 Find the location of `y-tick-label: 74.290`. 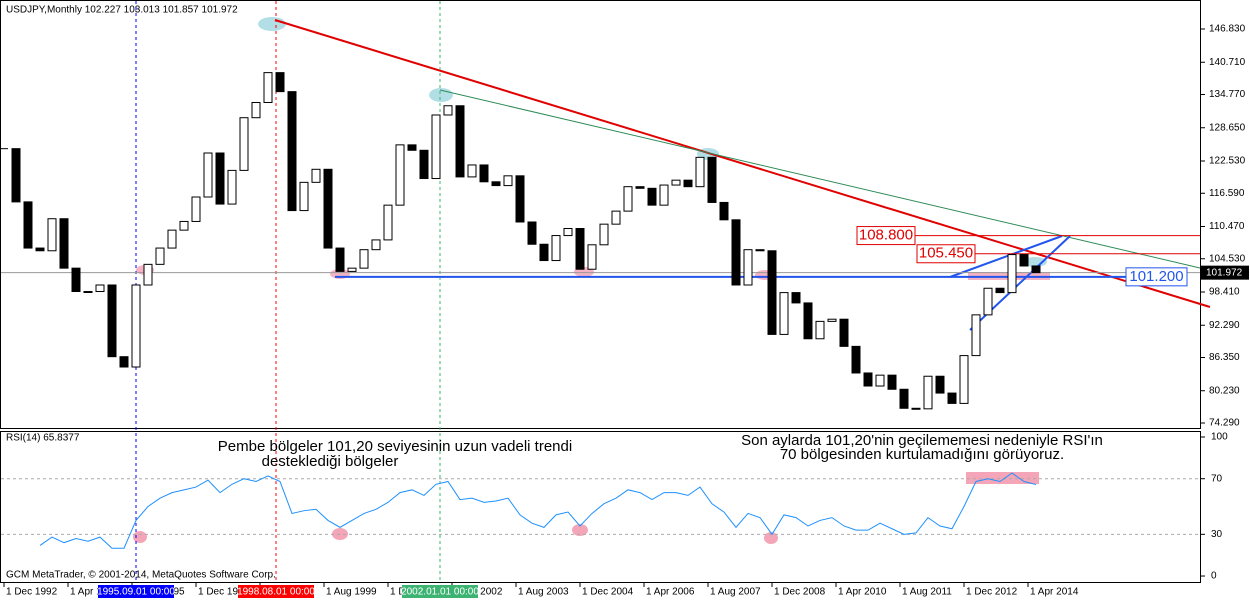

y-tick-label: 74.290 is located at coordinates (1224, 423).